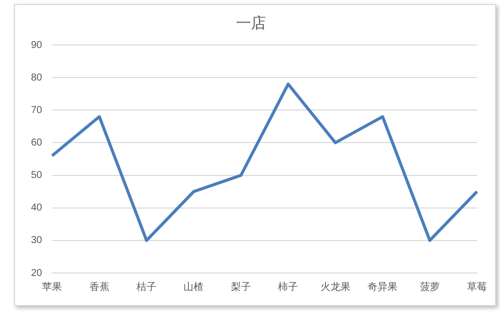  I want to click on y-tick-label: 40, so click(37, 208).